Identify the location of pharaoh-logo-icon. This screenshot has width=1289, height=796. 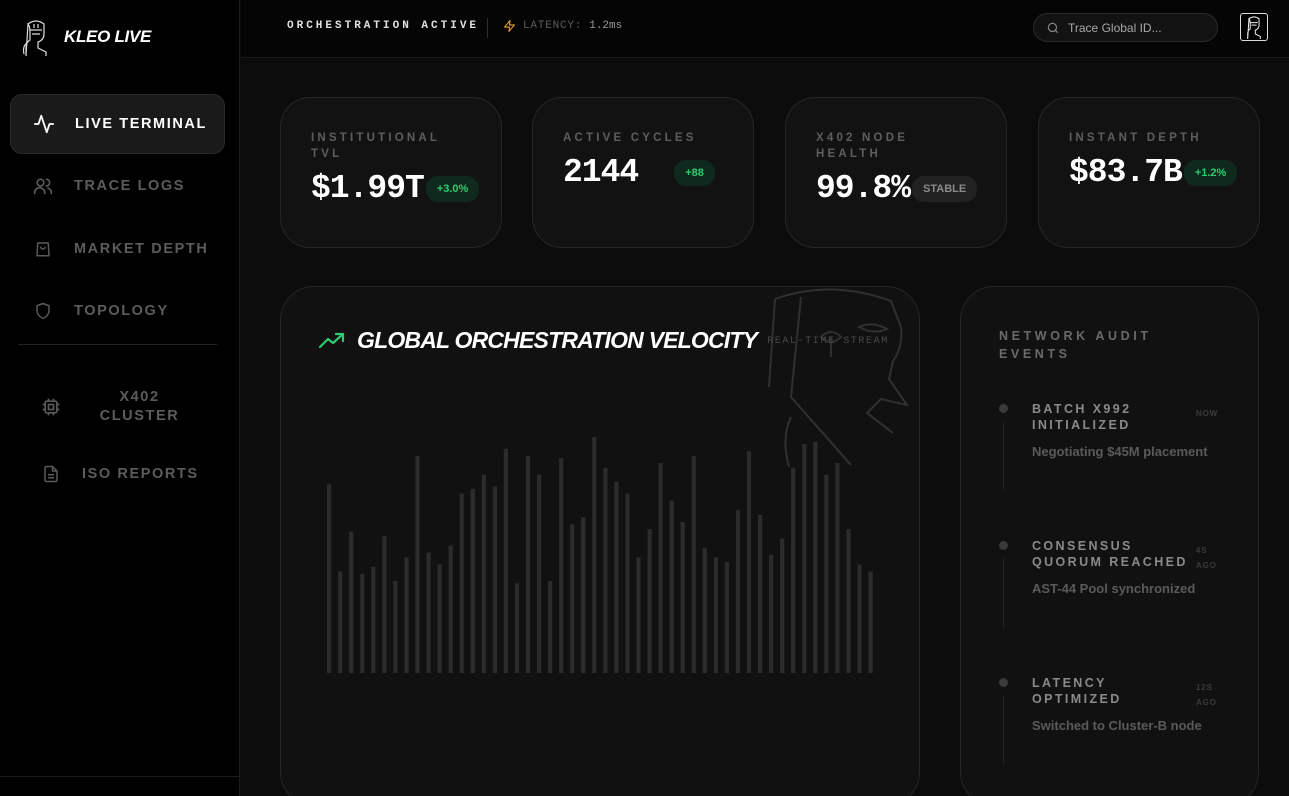
(34, 38).